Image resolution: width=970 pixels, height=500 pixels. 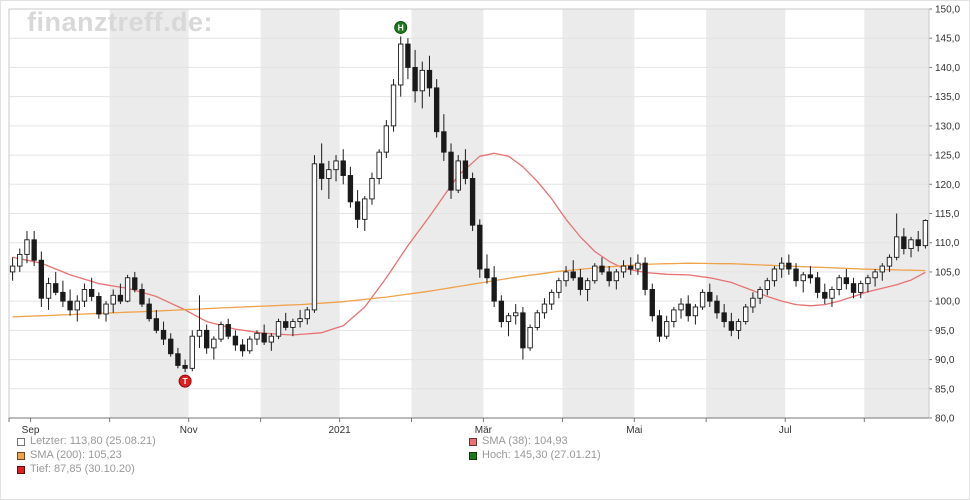 I want to click on legend-label-hoch: Hoch: 145,30 (27.01.21), so click(x=541, y=455).